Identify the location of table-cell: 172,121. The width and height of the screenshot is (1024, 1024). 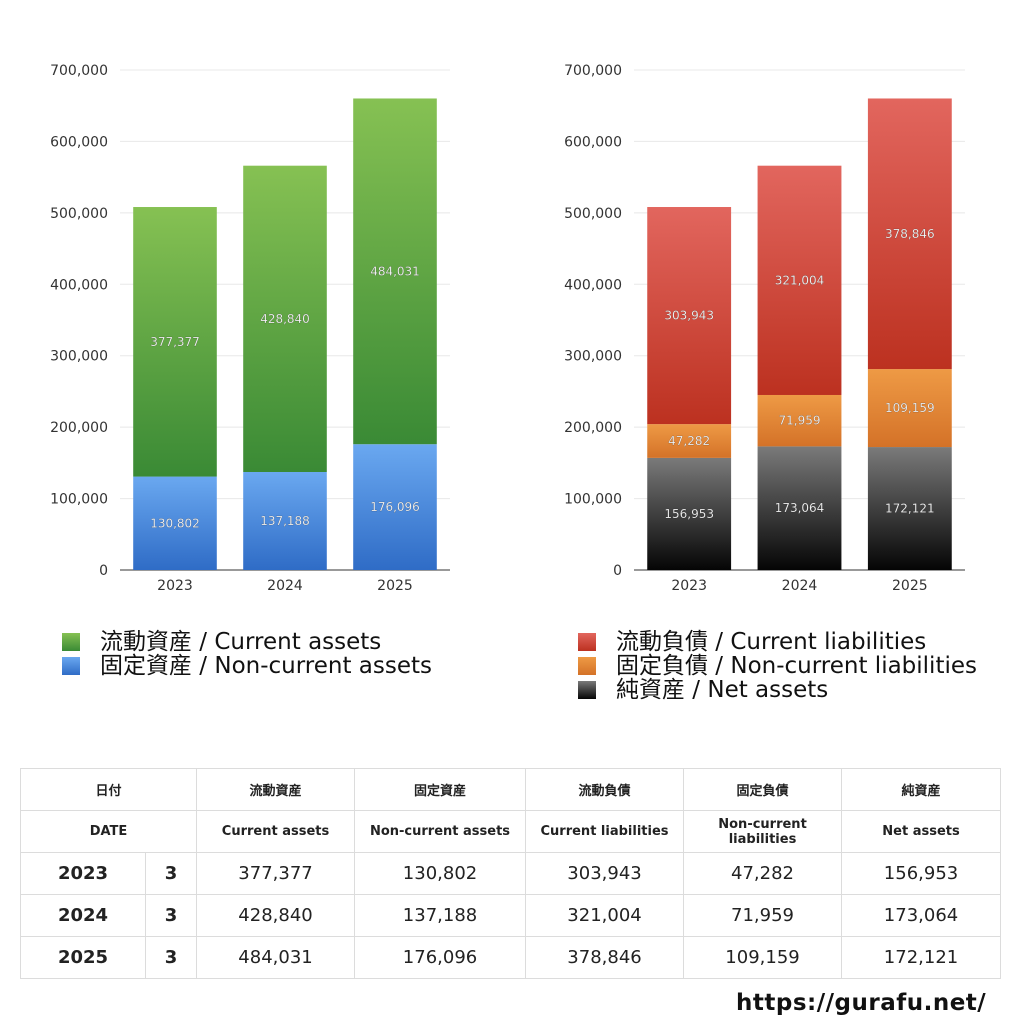
(921, 957).